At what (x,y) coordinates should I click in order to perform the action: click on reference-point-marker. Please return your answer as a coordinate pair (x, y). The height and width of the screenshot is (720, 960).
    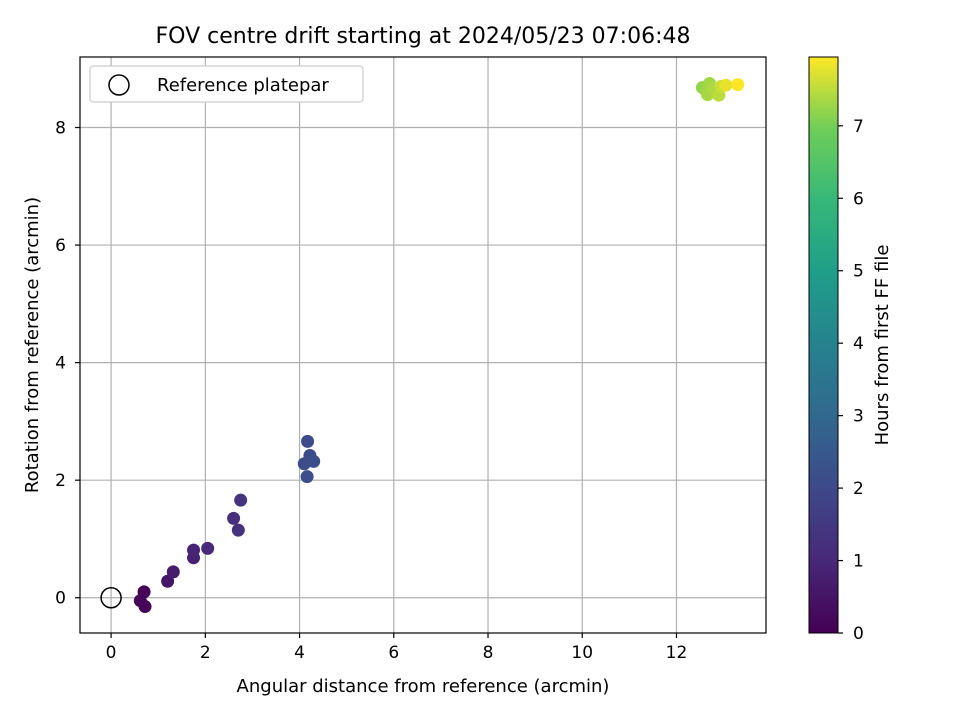
    Looking at the image, I should click on (111, 597).